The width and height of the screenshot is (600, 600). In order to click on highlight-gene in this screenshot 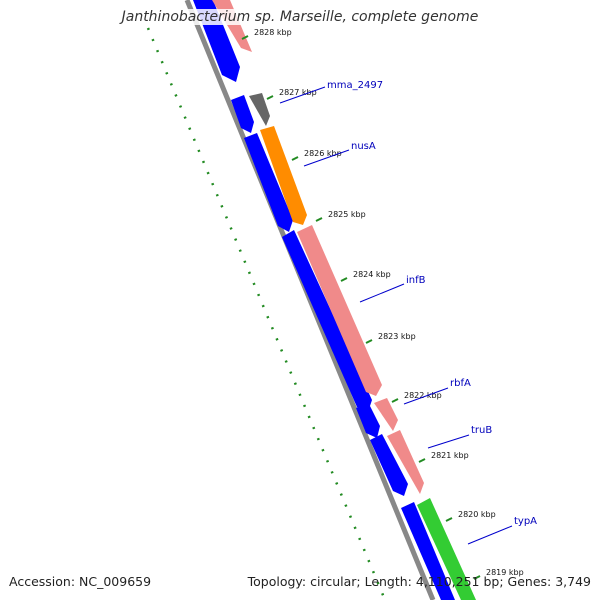, I will do `click(283, 175)`.